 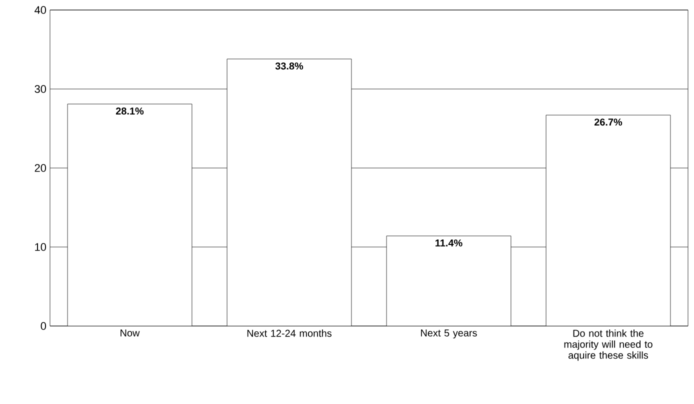 I want to click on y-tick-label: 40, so click(x=40, y=10).